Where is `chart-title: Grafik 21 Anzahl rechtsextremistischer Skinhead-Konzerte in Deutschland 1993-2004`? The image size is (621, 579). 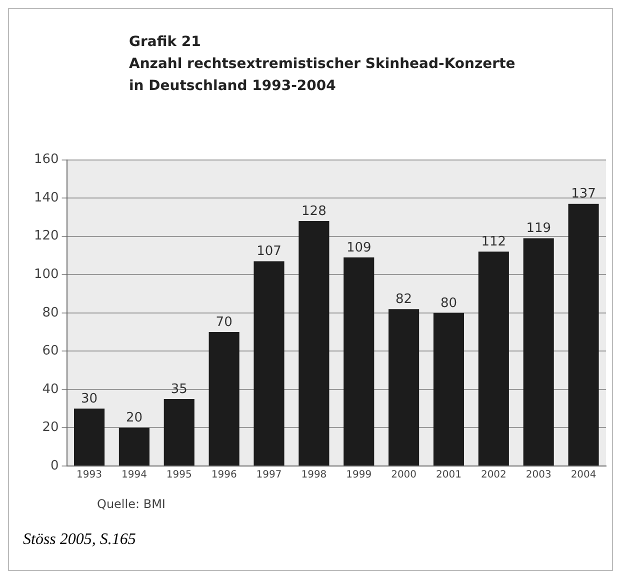 chart-title: Grafik 21 Anzahl rechtsextremistischer Skinhead-Konzerte in Deutschland 1993-2004 is located at coordinates (322, 64).